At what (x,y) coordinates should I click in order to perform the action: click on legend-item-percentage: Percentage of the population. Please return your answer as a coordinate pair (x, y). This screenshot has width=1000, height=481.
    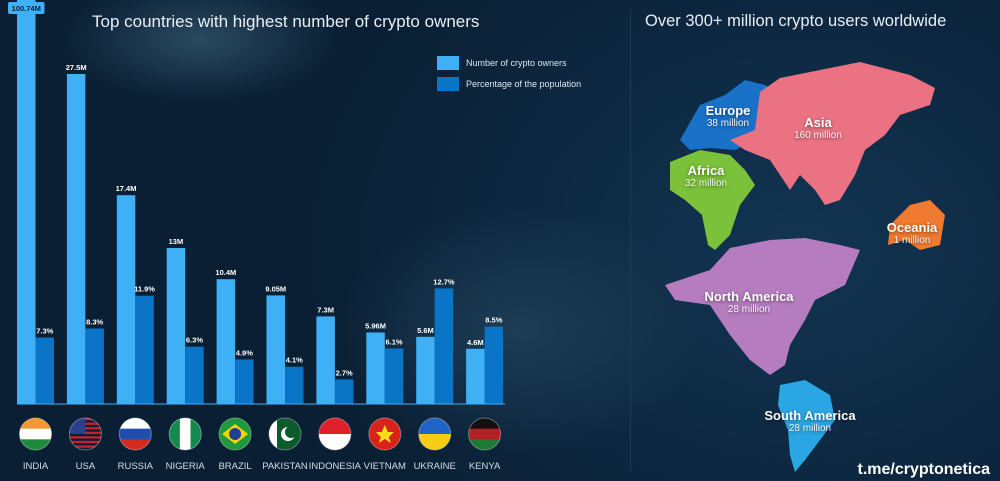
    Looking at the image, I should click on (509, 83).